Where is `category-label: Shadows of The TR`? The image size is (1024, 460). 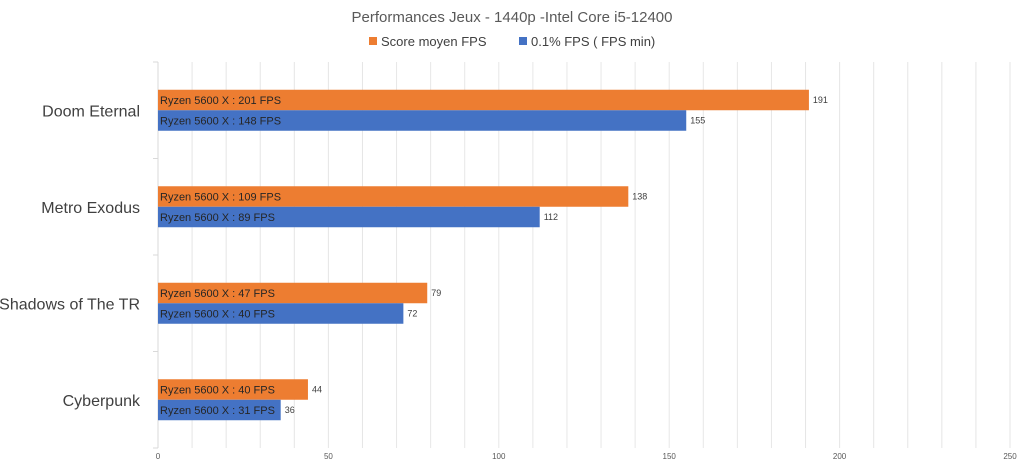
category-label: Shadows of The TR is located at coordinates (70, 304).